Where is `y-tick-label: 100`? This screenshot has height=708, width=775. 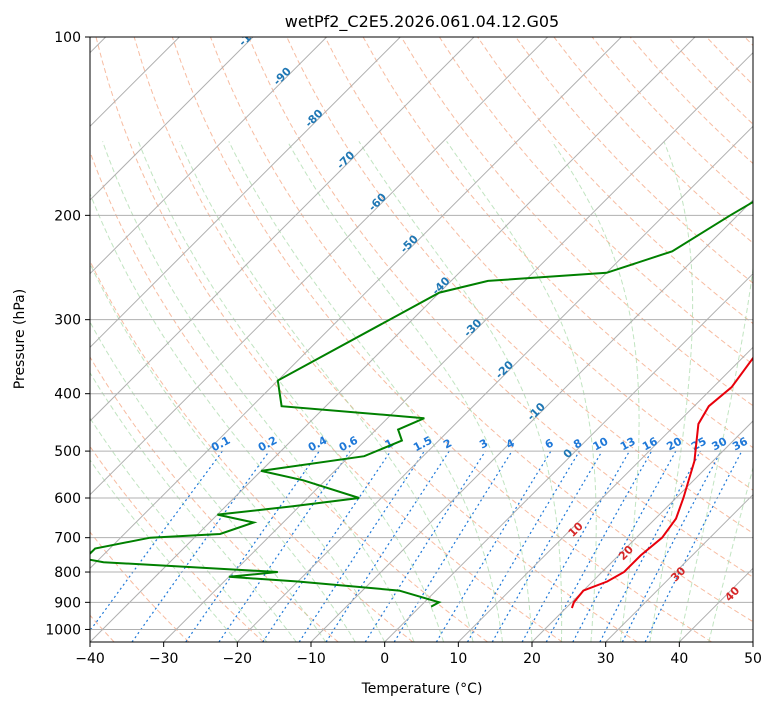 y-tick-label: 100 is located at coordinates (67, 38).